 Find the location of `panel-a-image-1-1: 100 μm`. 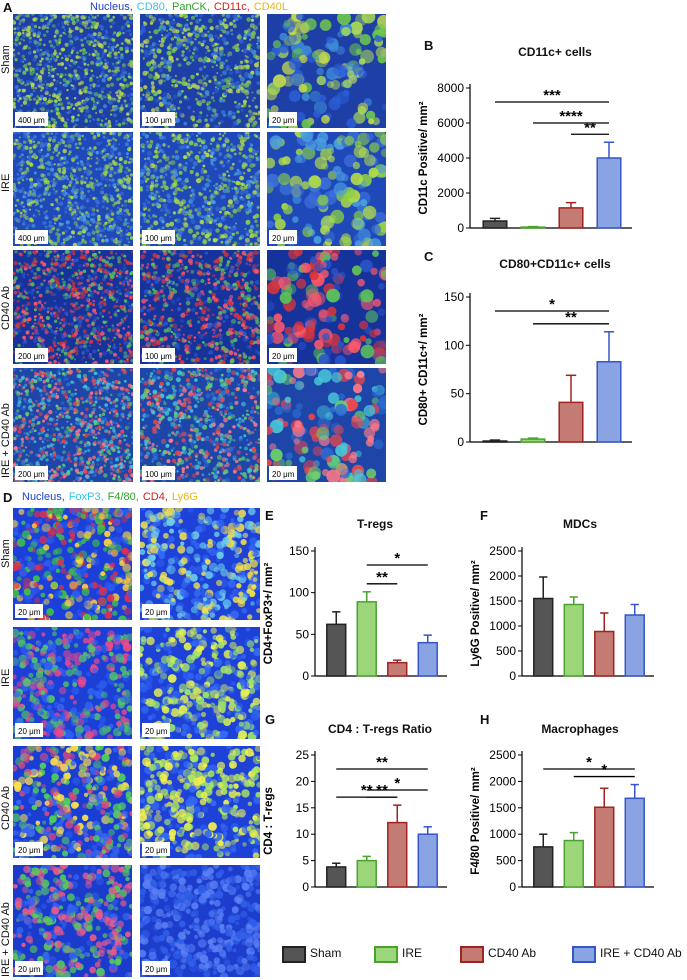

panel-a-image-1-1: 100 μm is located at coordinates (200, 189).